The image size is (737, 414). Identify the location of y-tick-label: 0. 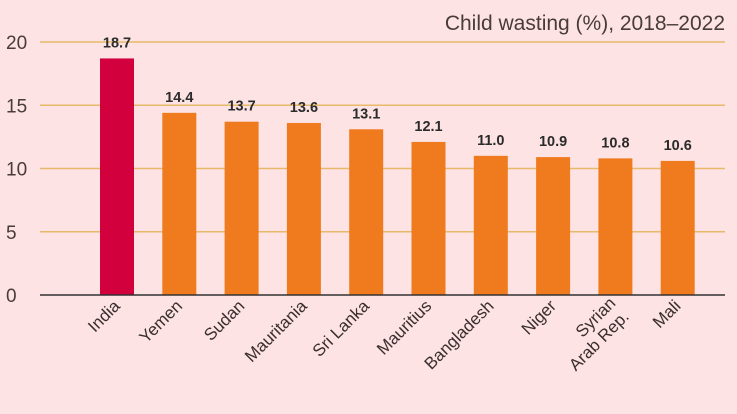
(11, 296).